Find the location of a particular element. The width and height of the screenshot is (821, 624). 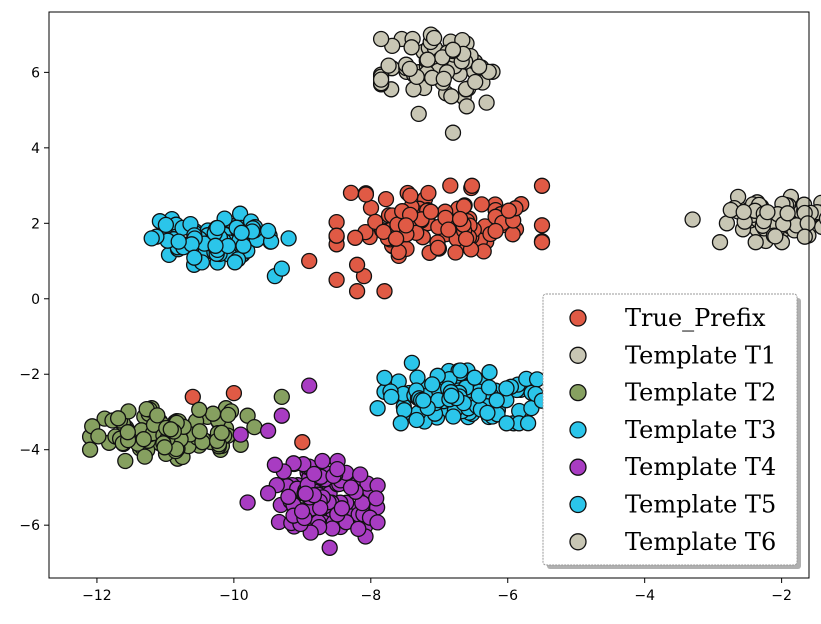

x-tick-label: −6 is located at coordinates (507, 596).